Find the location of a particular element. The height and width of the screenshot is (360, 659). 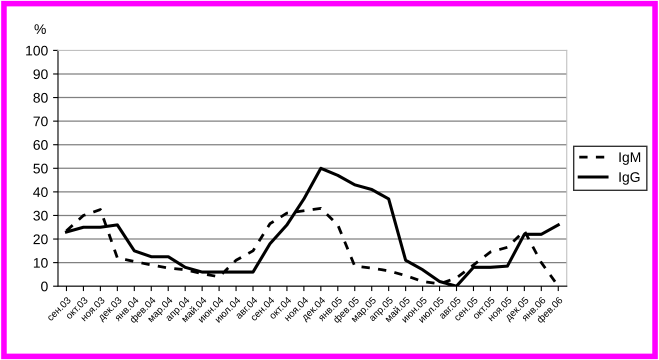

y-tick-label: 50 is located at coordinates (40, 169).